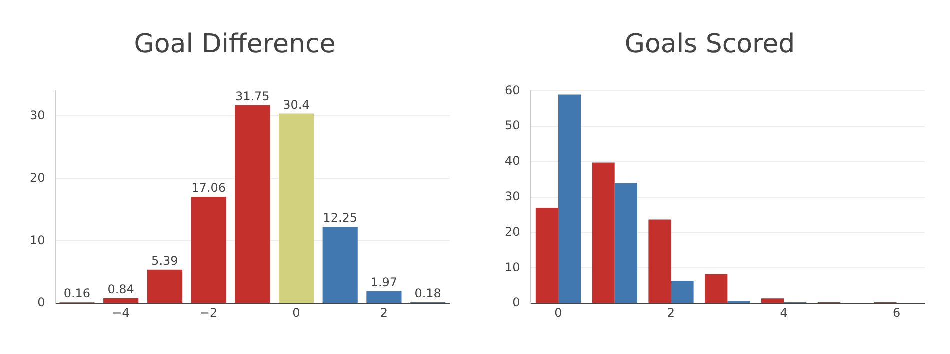 The image size is (950, 354). Describe the element at coordinates (252, 96) in the screenshot. I see `data-label: 31.75` at that location.